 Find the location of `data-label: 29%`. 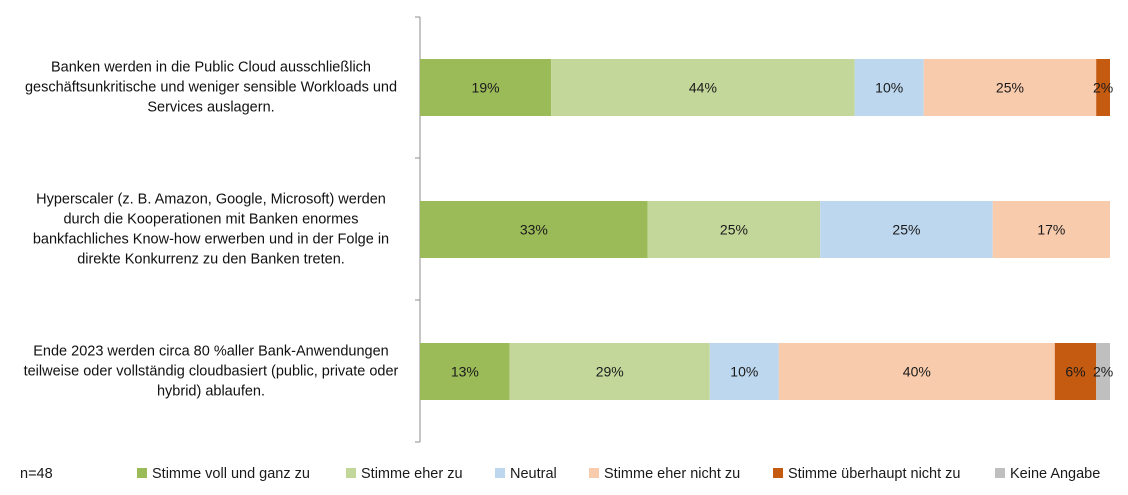

data-label: 29% is located at coordinates (610, 372).